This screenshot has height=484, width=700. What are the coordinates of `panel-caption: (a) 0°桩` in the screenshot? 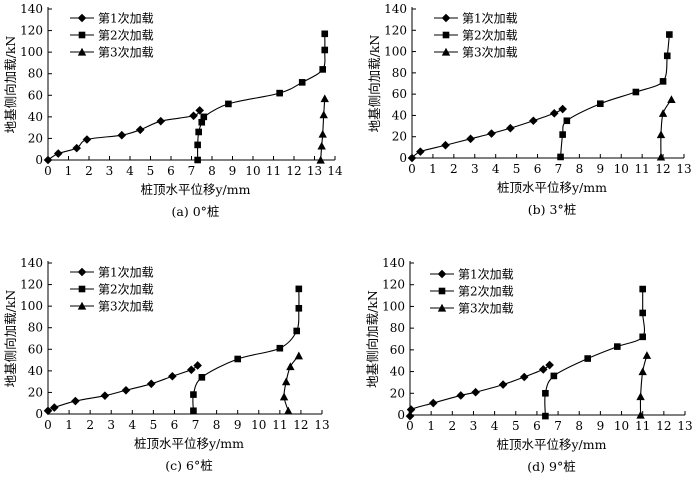 It's located at (196, 211).